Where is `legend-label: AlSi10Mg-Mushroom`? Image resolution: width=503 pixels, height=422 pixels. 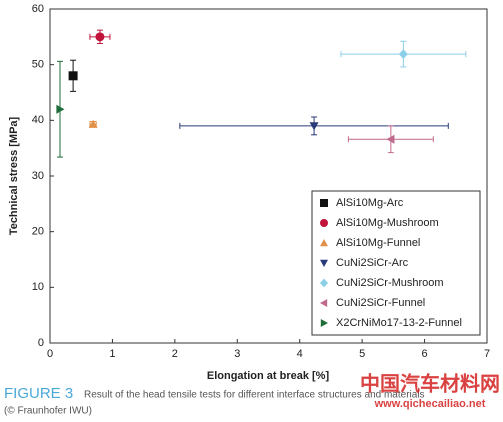 legend-label: AlSi10Mg-Mushroom is located at coordinates (387, 223).